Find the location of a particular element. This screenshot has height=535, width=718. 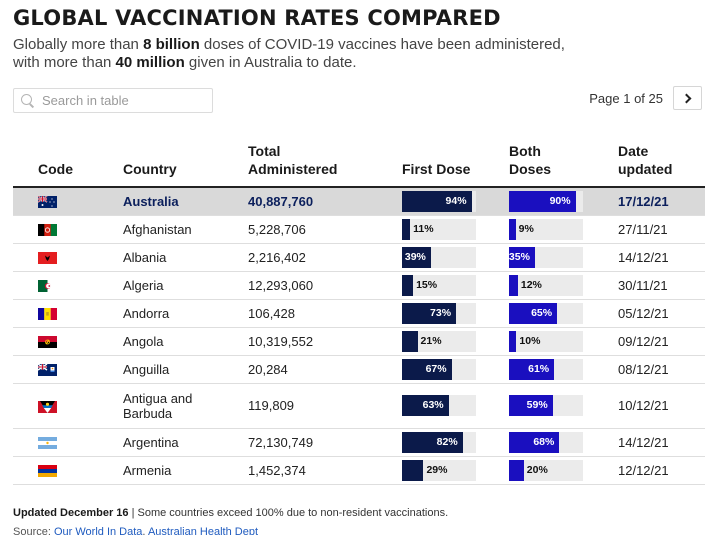

column-header-code: Code is located at coordinates (68, 165).